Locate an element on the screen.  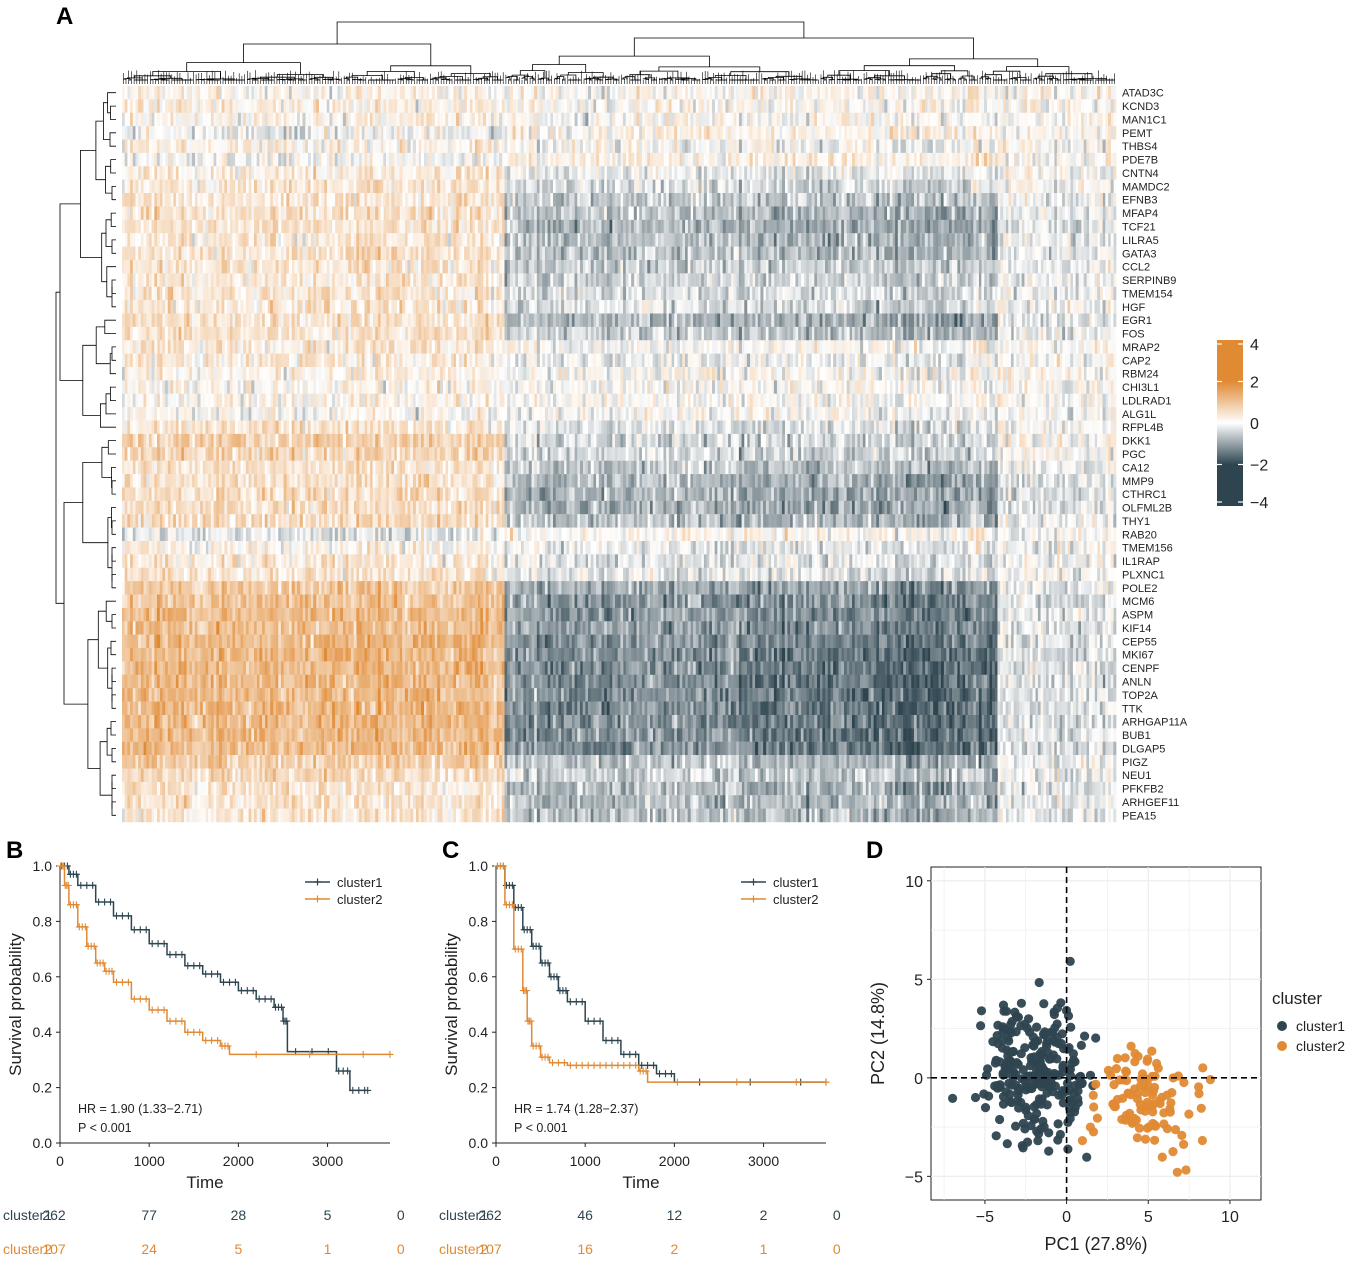
heatmap-row is located at coordinates (619, 186).